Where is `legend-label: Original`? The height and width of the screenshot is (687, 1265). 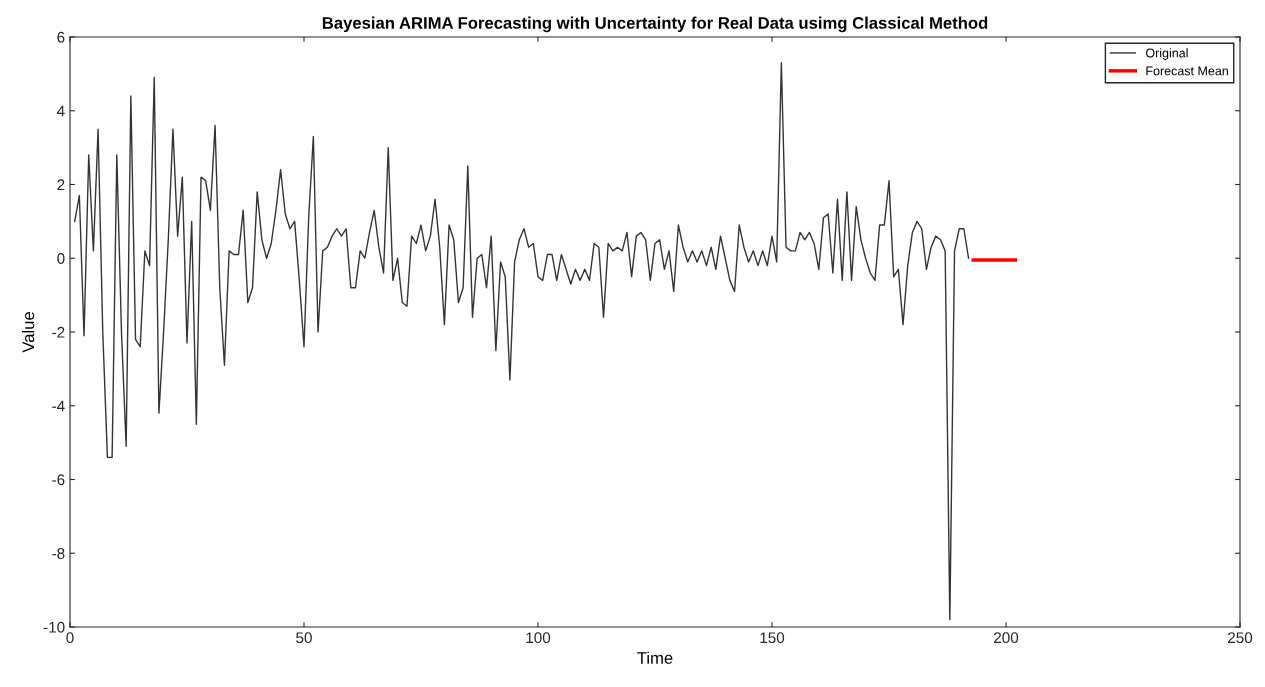
legend-label: Original is located at coordinates (1166, 54).